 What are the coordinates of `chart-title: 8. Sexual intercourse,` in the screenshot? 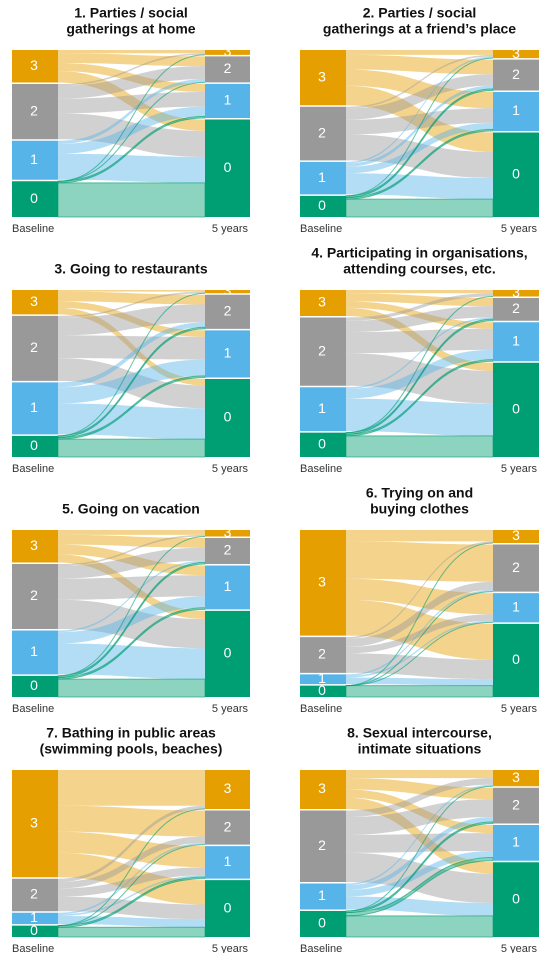 It's located at (419, 733).